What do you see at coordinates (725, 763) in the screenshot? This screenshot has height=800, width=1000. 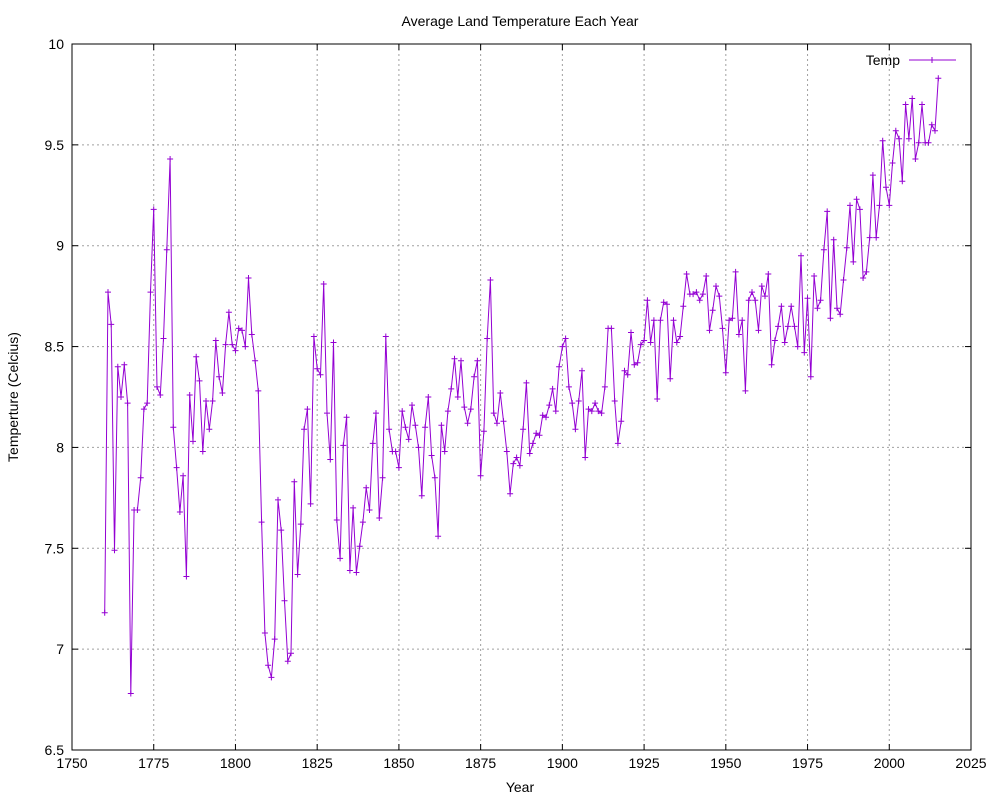 I see `x-tick-label: 1950` at bounding box center [725, 763].